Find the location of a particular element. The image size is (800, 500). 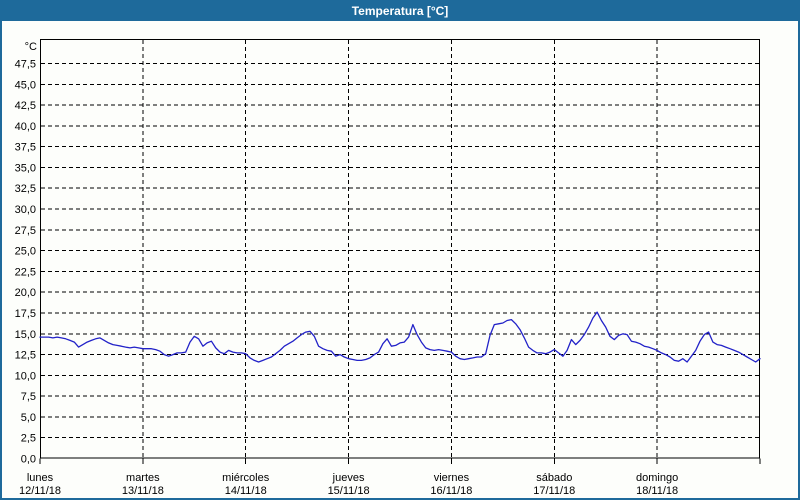

svg-text: 47,5 is located at coordinates (25, 65).